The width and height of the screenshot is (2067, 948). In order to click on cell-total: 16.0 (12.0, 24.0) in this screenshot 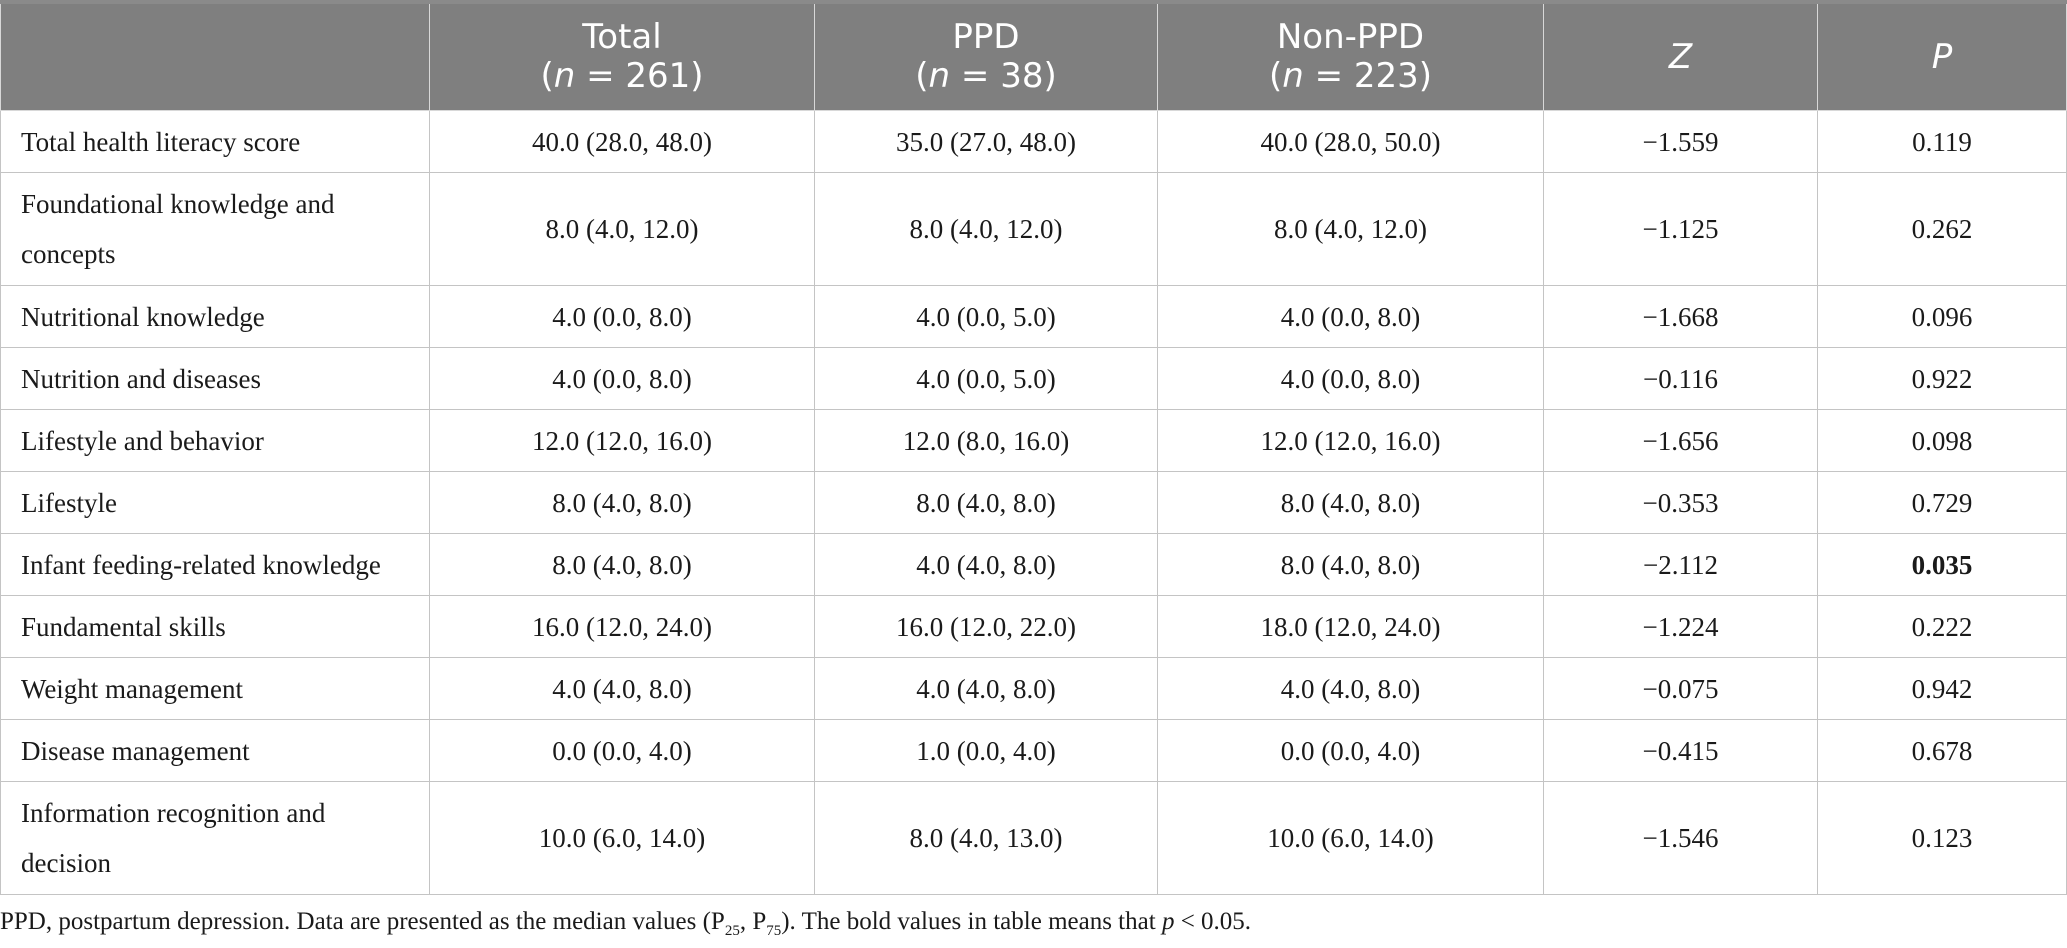, I will do `click(622, 626)`.